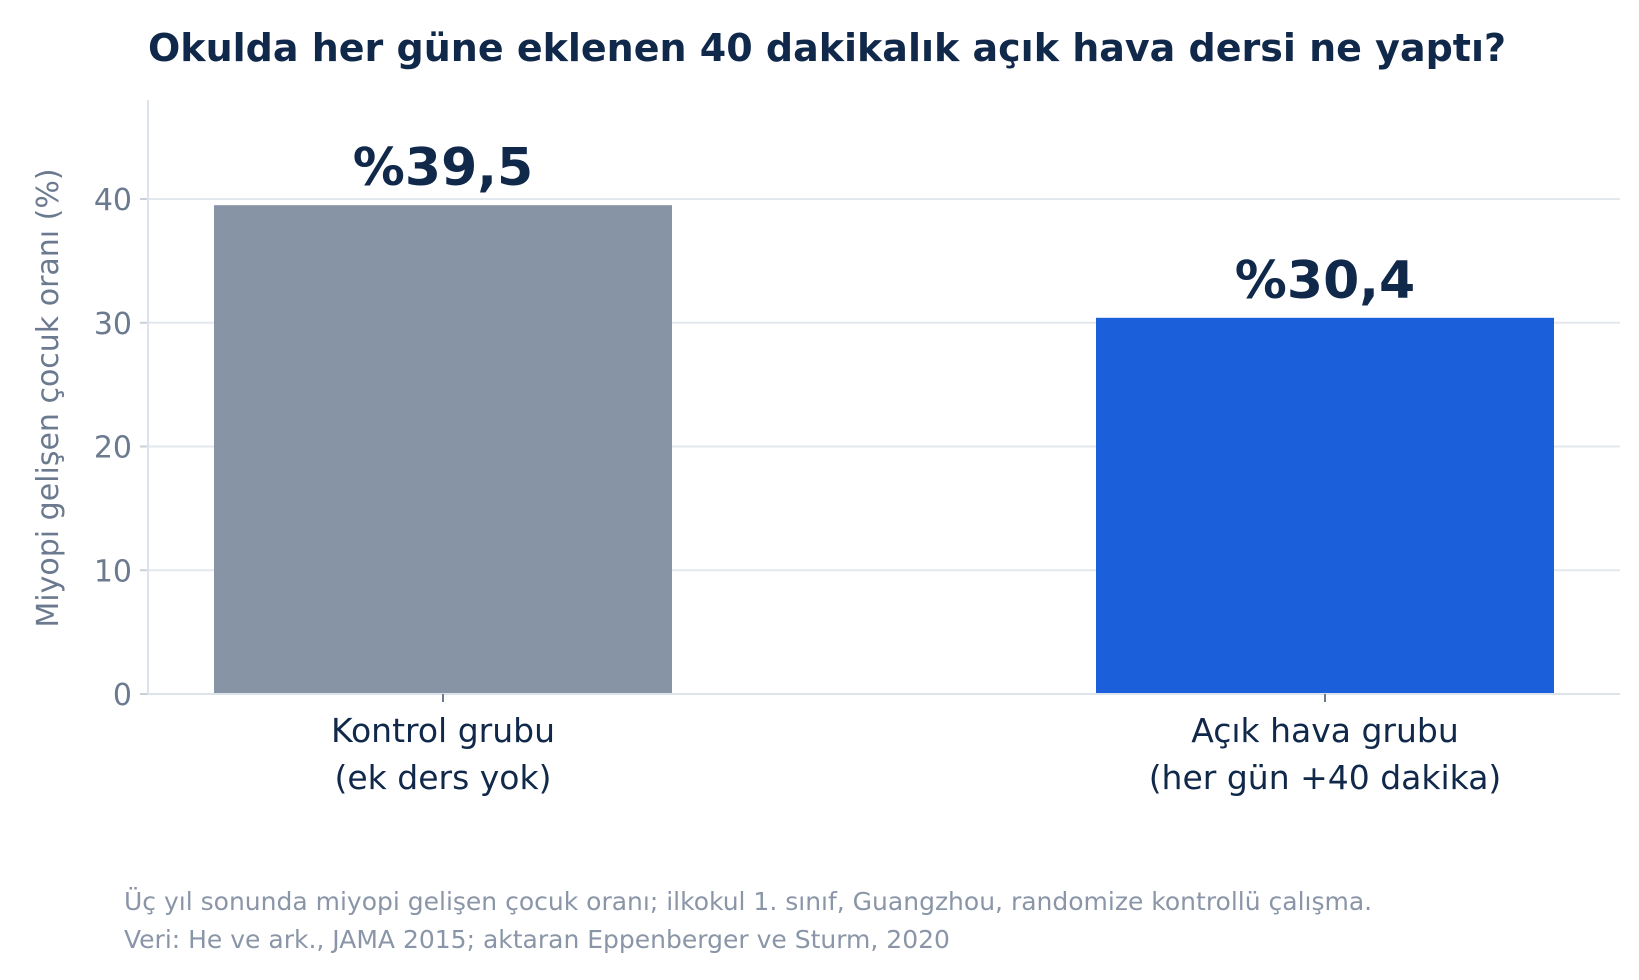 The width and height of the screenshot is (1639, 980). I want to click on y-tick-label: 0, so click(122, 695).